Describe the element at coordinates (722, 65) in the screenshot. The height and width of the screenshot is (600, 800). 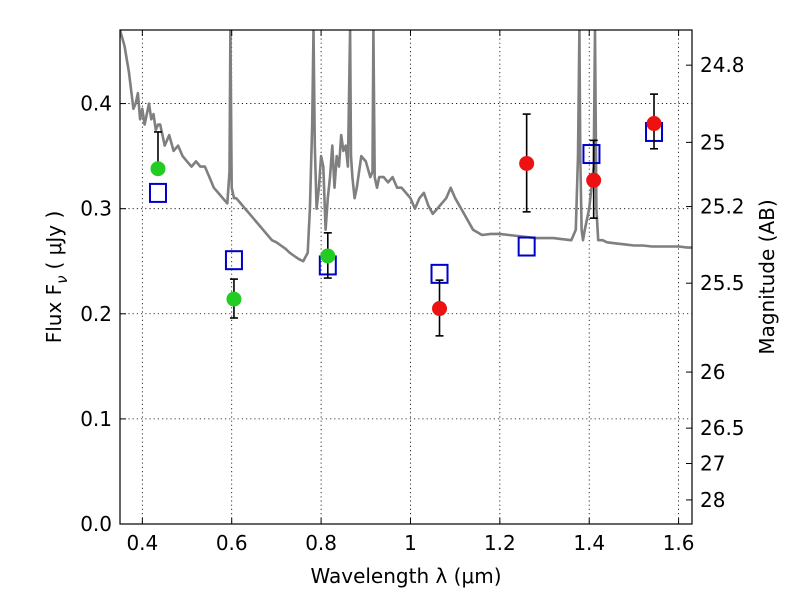
I see `magnitude-tick-label: 24.8` at that location.